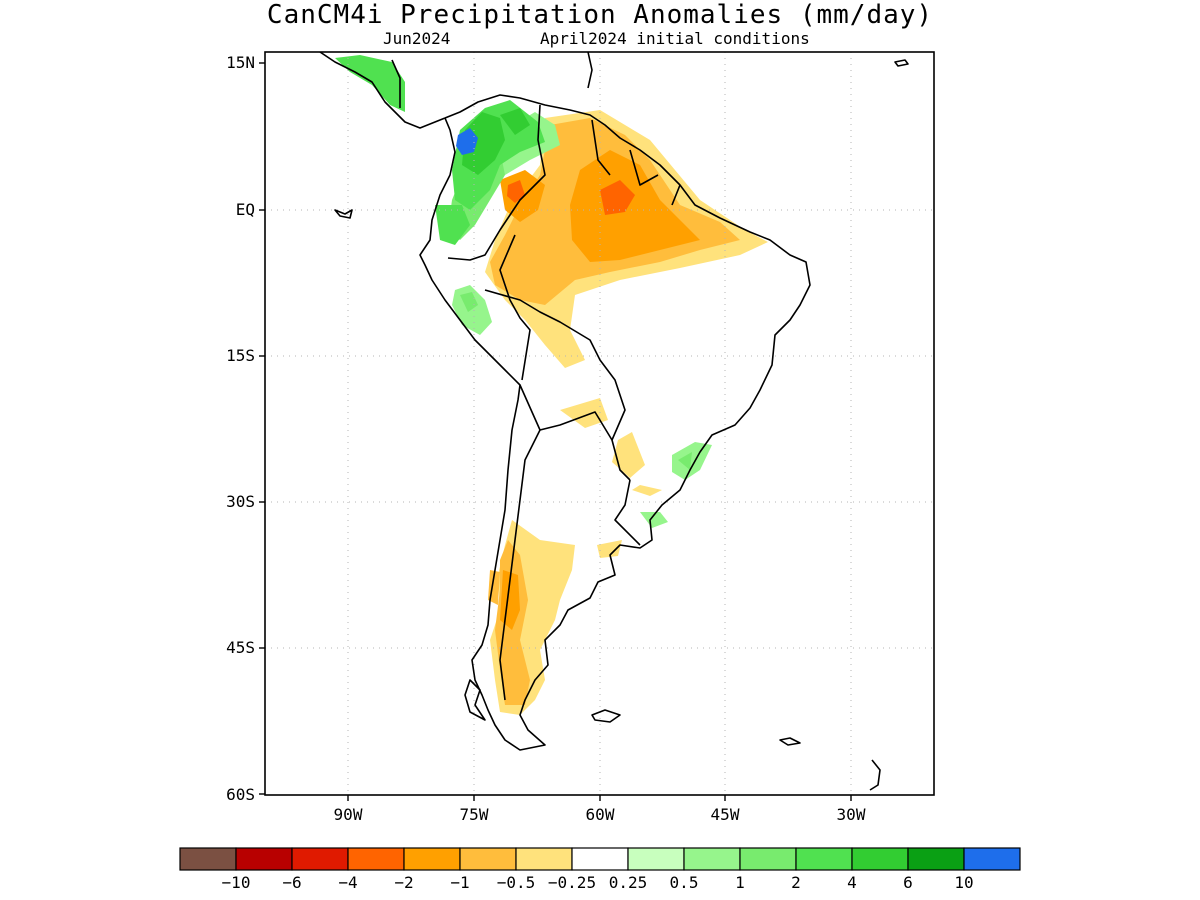 The width and height of the screenshot is (1200, 900). What do you see at coordinates (725, 814) in the screenshot?
I see `lon-label: 45W` at bounding box center [725, 814].